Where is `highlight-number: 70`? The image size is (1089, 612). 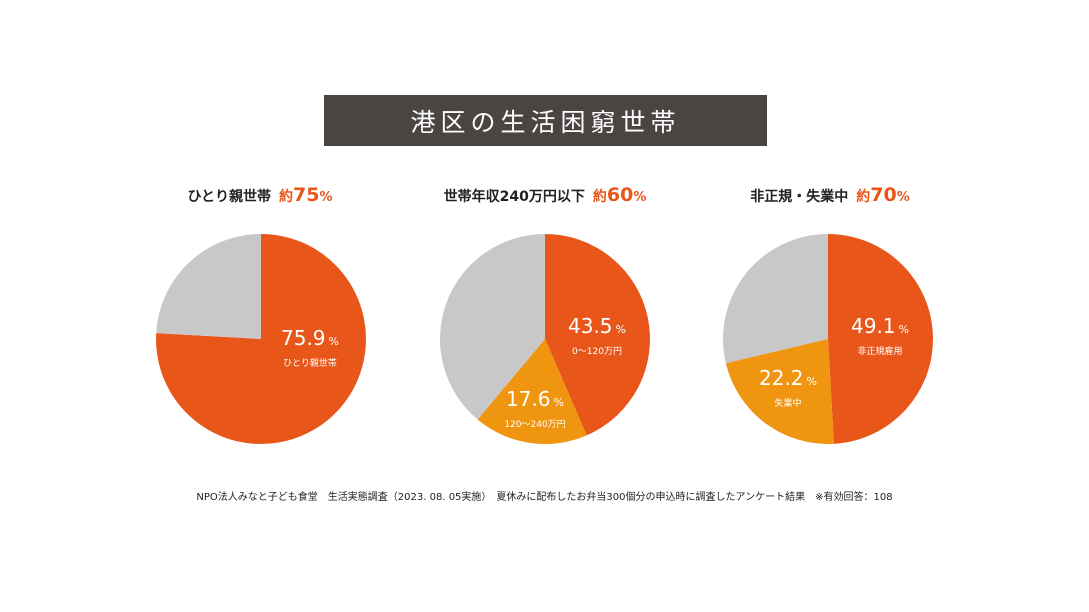 highlight-number: 70 is located at coordinates (883, 195).